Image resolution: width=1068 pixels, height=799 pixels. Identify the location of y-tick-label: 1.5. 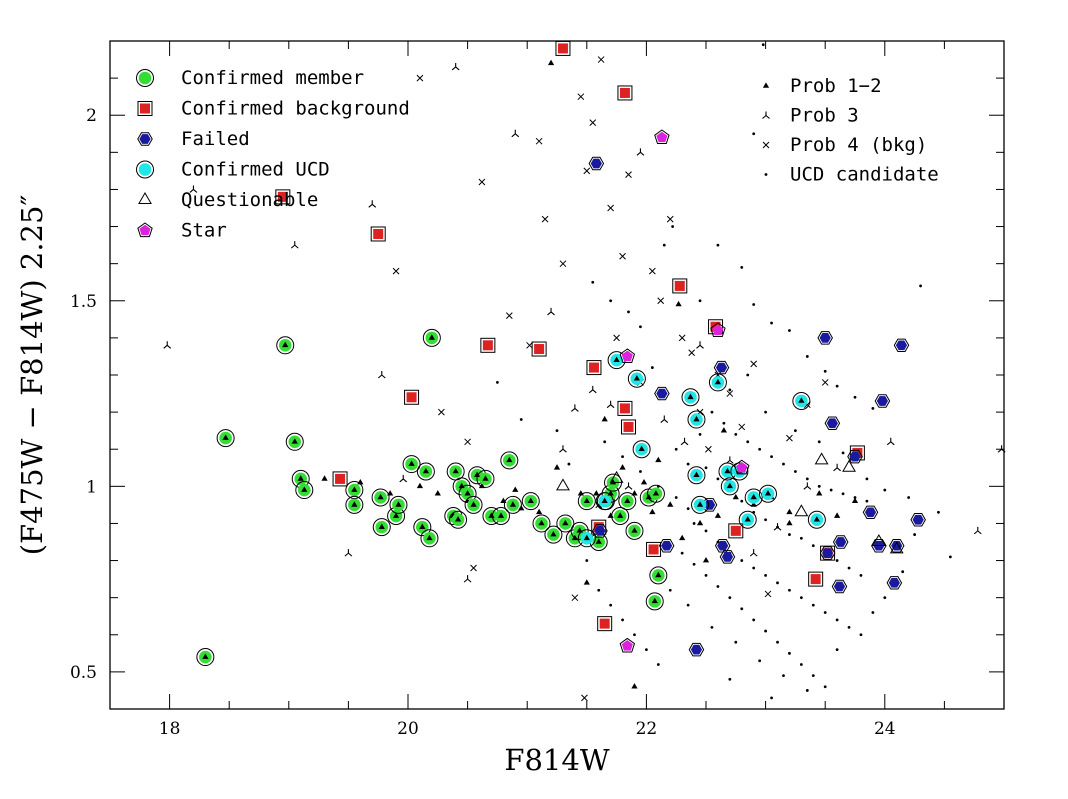
(83, 302).